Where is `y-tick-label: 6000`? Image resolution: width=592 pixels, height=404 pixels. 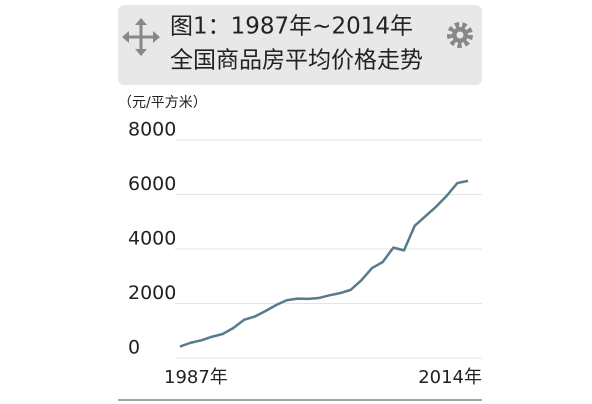 y-tick-label: 6000 is located at coordinates (152, 184).